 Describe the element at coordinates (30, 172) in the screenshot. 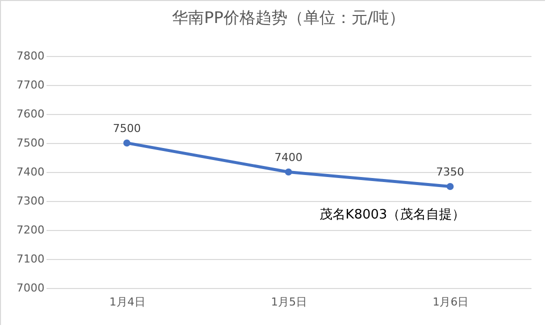

I see `y-tick-label: 7400` at that location.